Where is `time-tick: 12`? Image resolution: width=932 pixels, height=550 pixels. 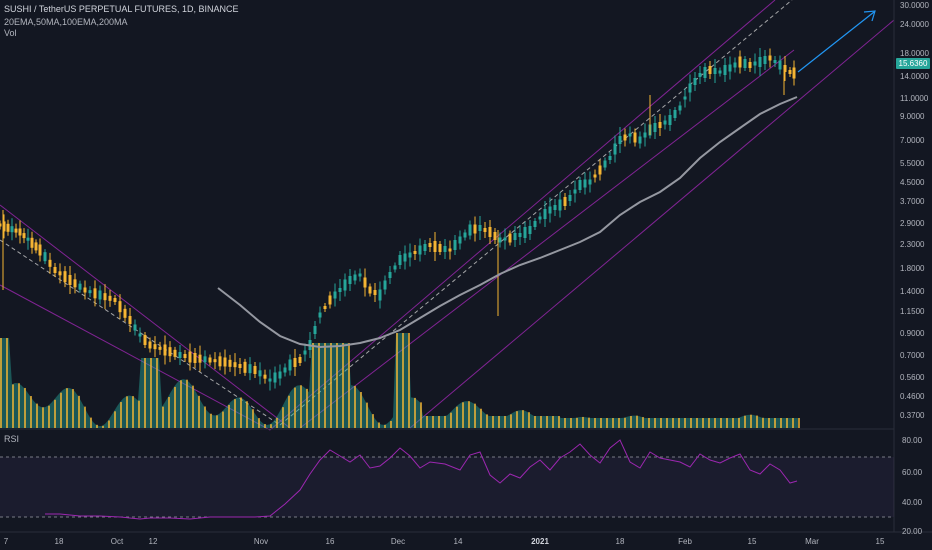 time-tick: 12 is located at coordinates (153, 541).